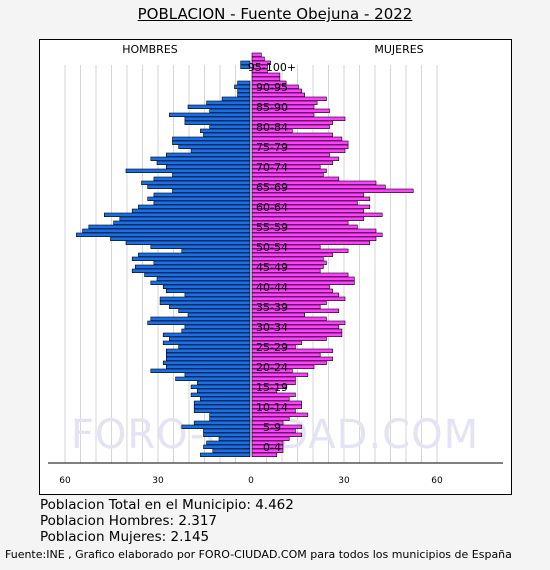  What do you see at coordinates (65, 481) in the screenshot?
I see `x-tick-label: 60` at bounding box center [65, 481].